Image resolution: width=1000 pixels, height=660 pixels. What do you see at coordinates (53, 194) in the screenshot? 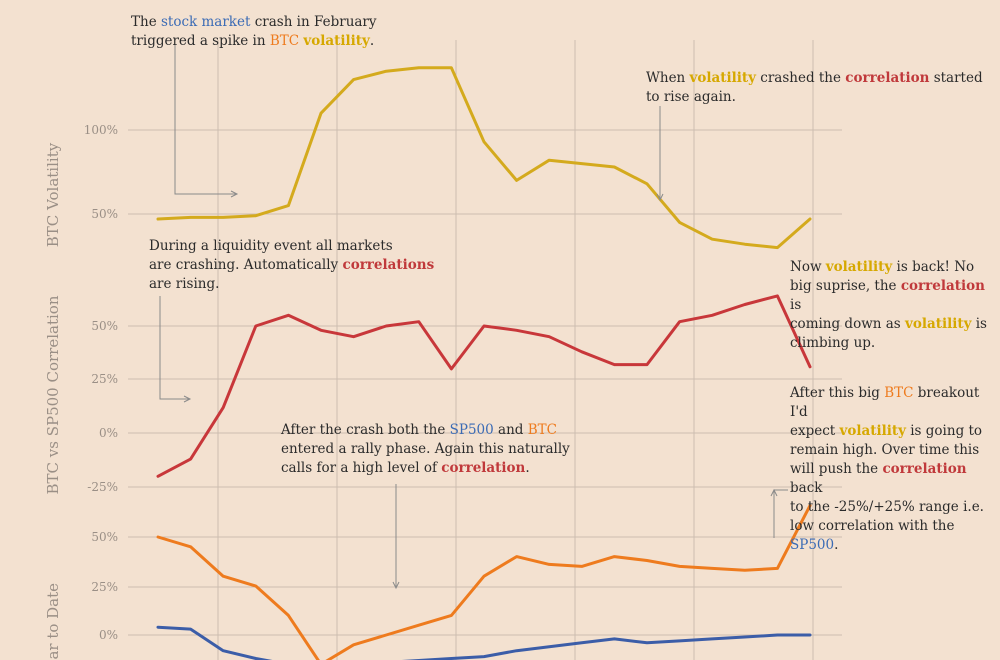
I see `y-axis-label: BTC Volatility` at bounding box center [53, 194].